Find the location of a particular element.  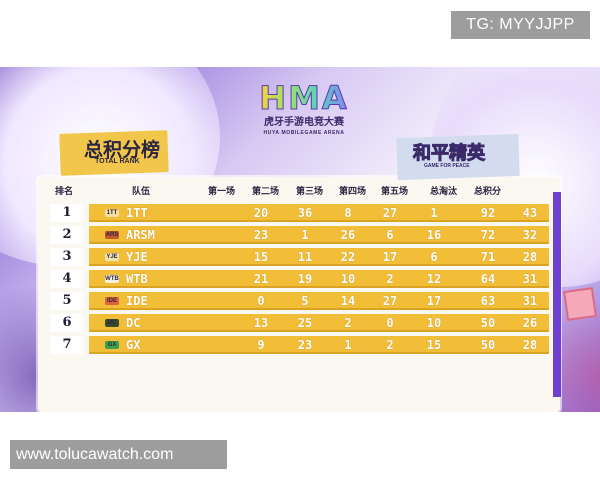

team-logo-icon: IDE is located at coordinates (112, 301).